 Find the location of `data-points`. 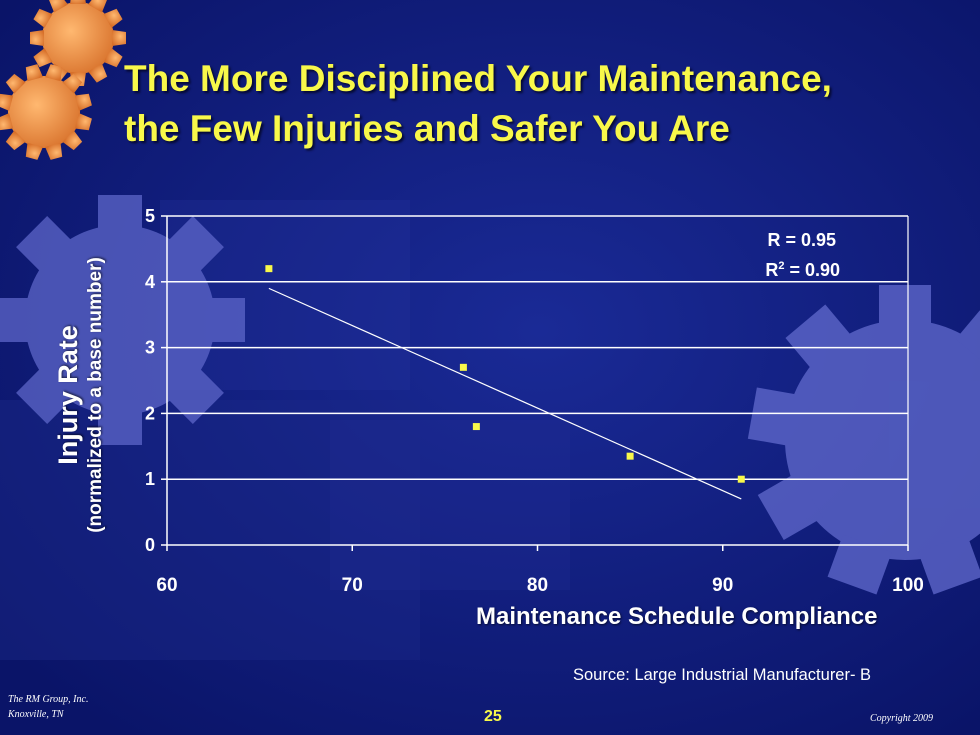

data-points is located at coordinates (505, 374).